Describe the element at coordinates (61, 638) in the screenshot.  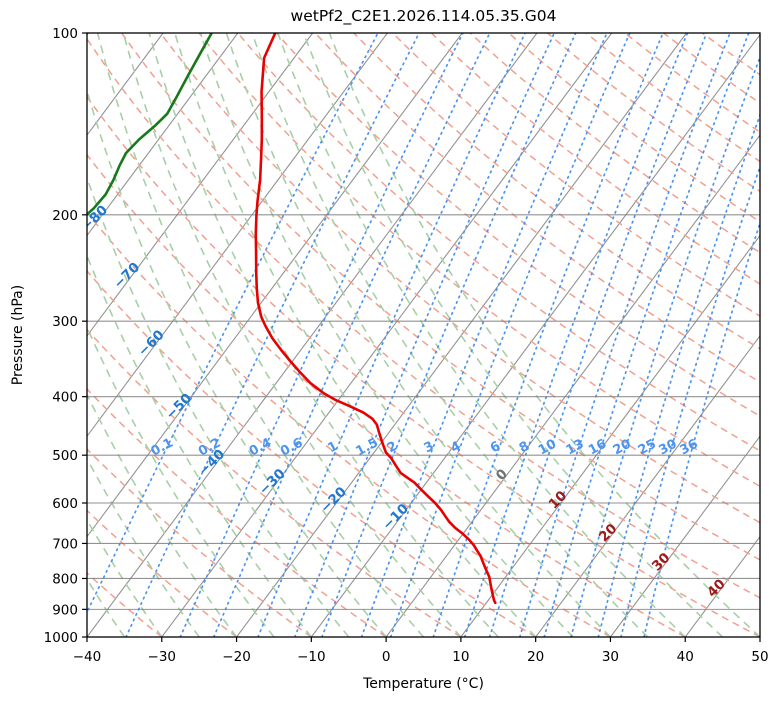
I see `y-tick-label: 1000` at that location.